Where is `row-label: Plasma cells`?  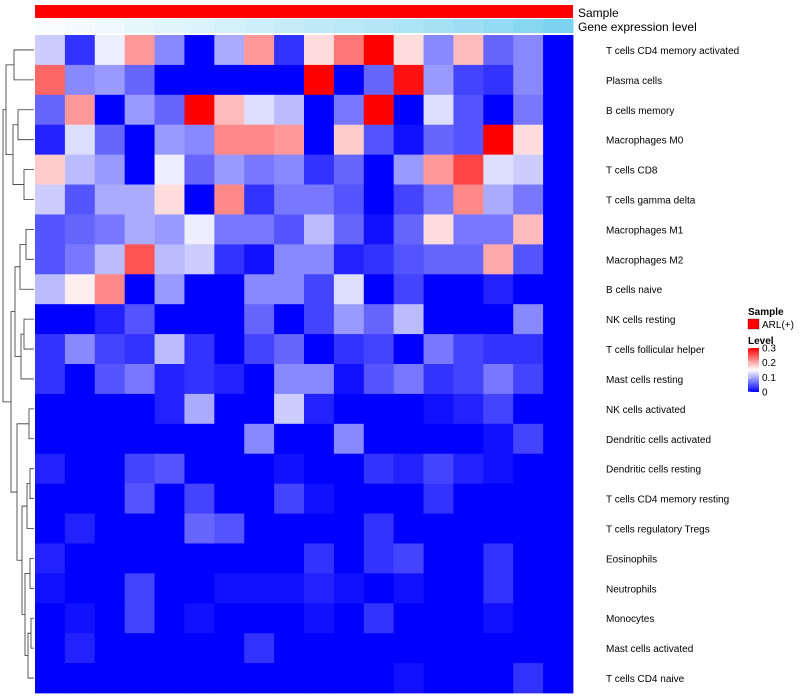
row-label: Plasma cells is located at coordinates (634, 81).